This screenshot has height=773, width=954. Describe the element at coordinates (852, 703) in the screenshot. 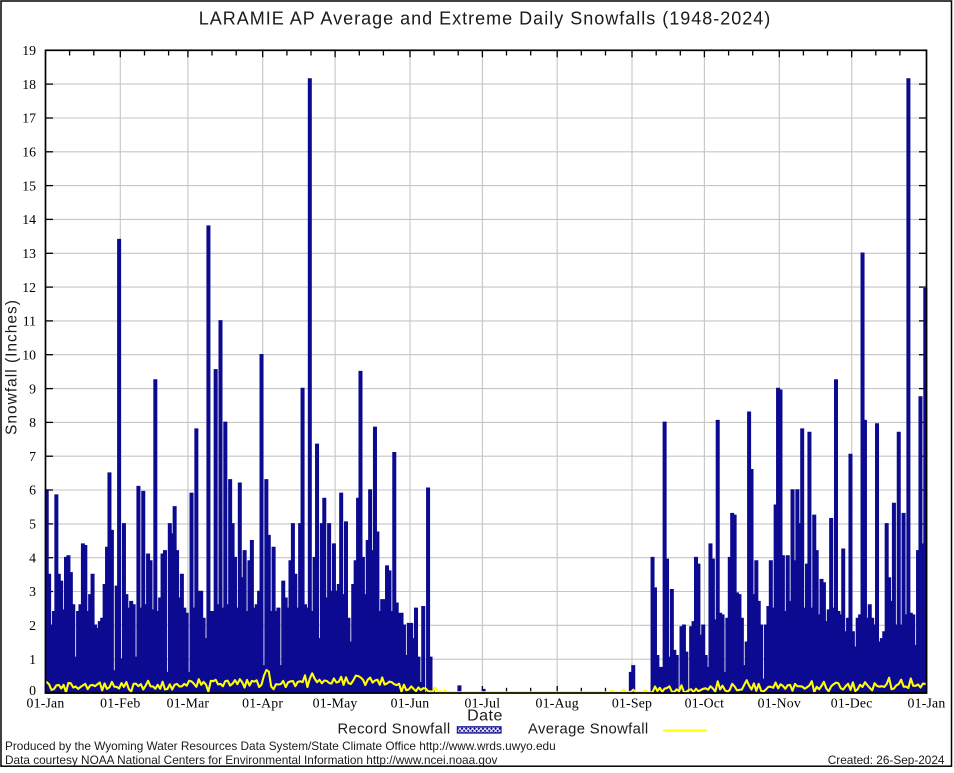

I see `svg-text: 01-Dec` at that location.